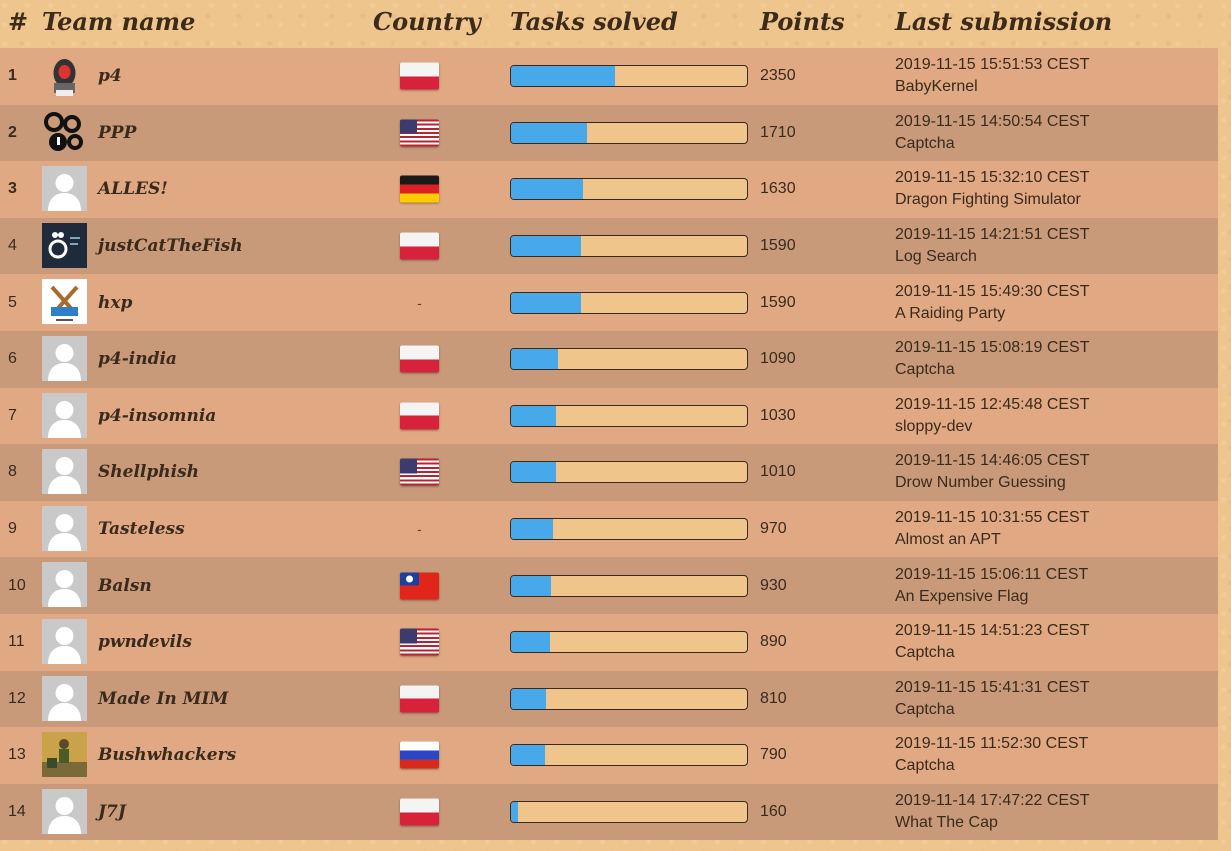 Image resolution: width=1231 pixels, height=851 pixels. I want to click on submission-time: 2019-11-15 12:45:48 CEST, so click(992, 404).